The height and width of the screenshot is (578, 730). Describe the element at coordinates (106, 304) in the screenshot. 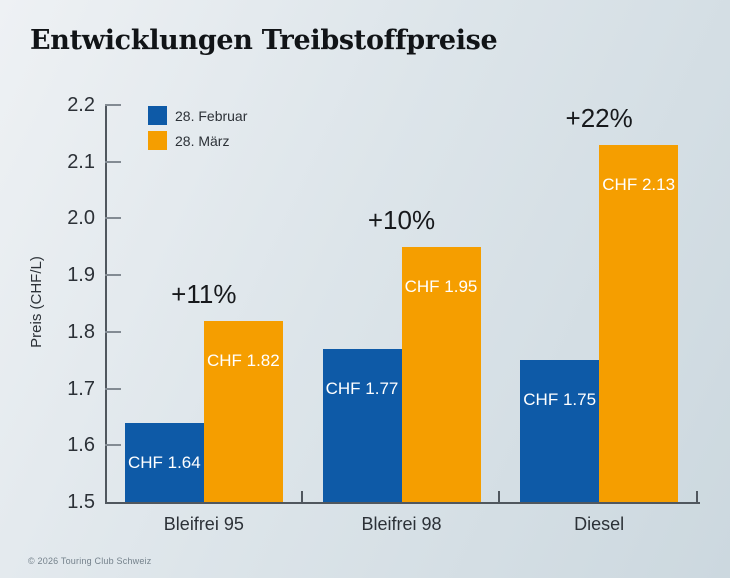

I see `y-axis-line` at that location.